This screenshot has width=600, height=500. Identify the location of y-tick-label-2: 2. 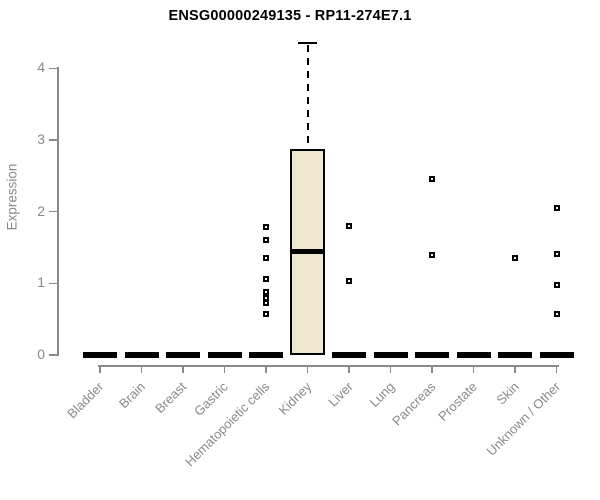
(41, 210).